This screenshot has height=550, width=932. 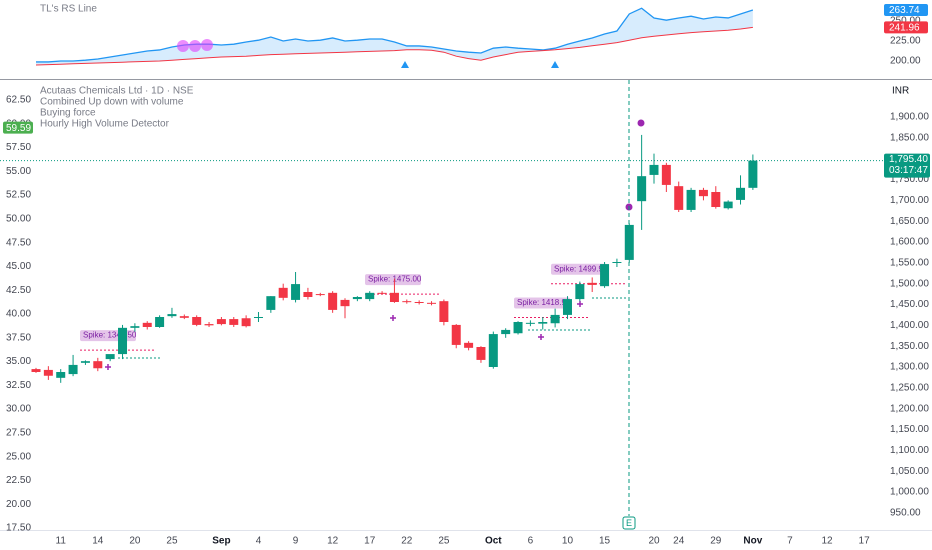 What do you see at coordinates (908, 159) in the screenshot?
I see `last-price-label: 1,795.40` at bounding box center [908, 159].